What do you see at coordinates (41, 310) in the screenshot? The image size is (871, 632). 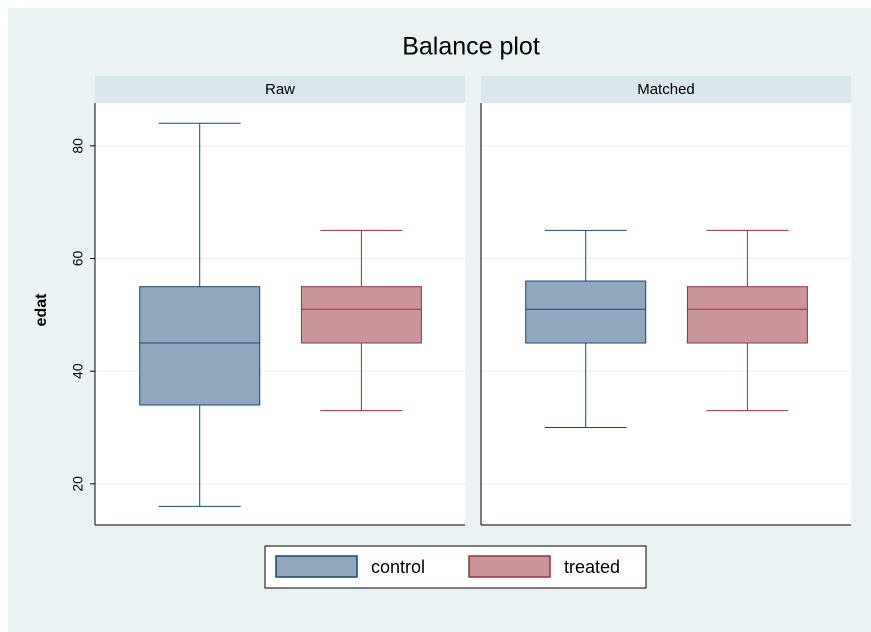 I see `y-axis-label: edat` at bounding box center [41, 310].